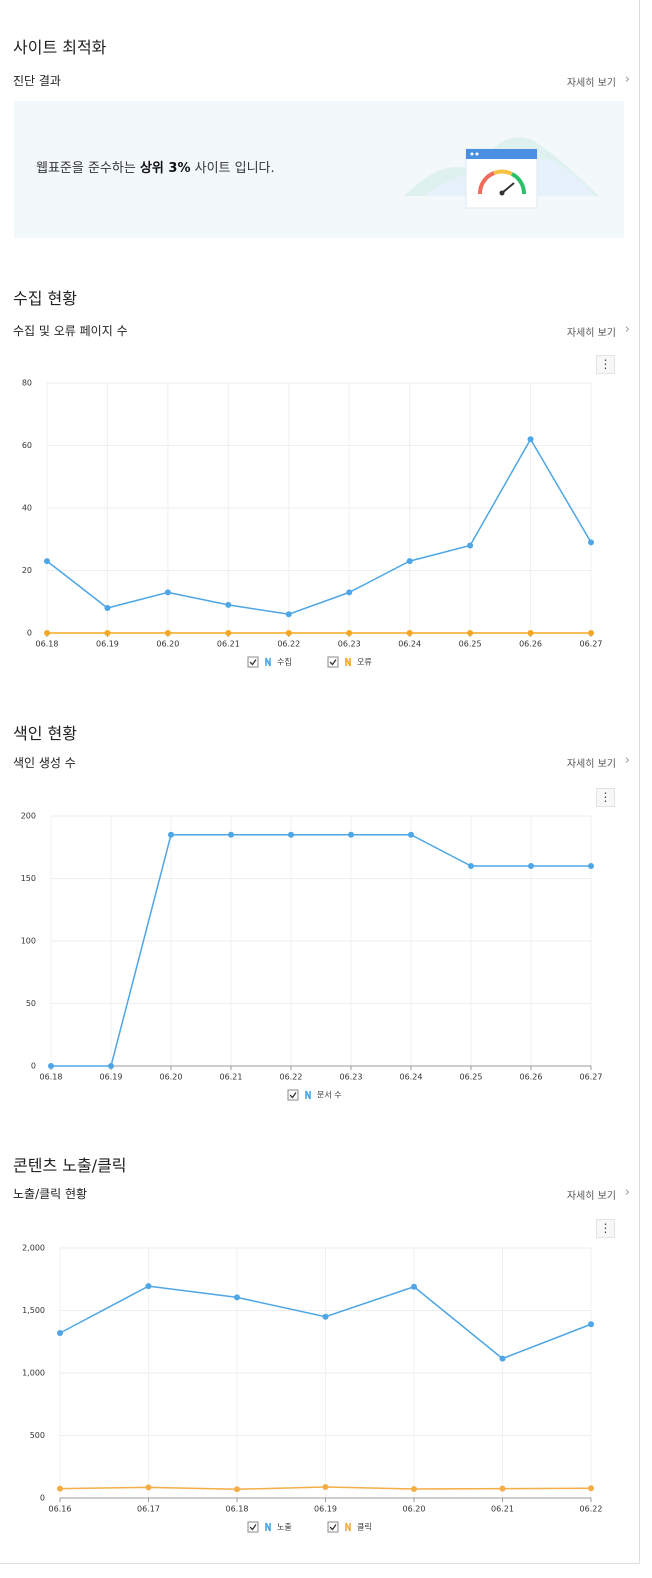 This screenshot has width=652, height=1578. What do you see at coordinates (28, 878) in the screenshot?
I see `y-tick-label: 150` at bounding box center [28, 878].